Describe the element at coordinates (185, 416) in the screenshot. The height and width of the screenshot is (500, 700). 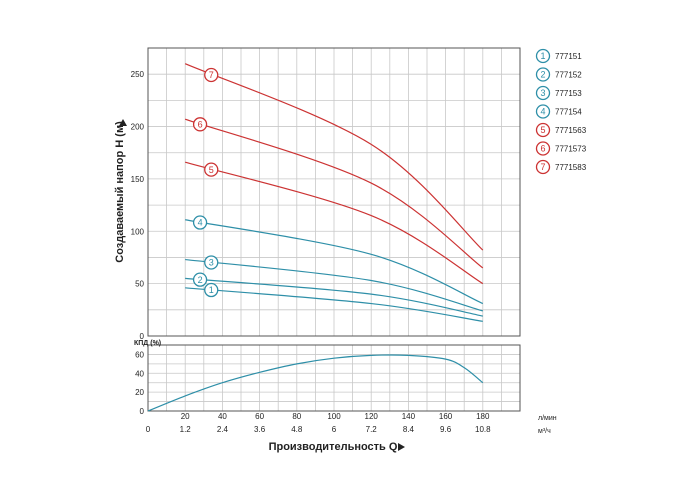
I see `x-tick-label-lmin: 20` at that location.